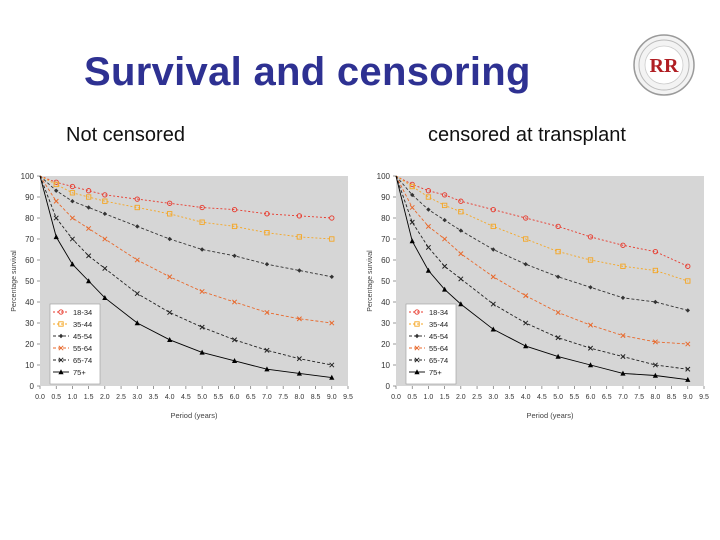  What do you see at coordinates (385, 344) in the screenshot?
I see `y-tick-label: 20` at bounding box center [385, 344].